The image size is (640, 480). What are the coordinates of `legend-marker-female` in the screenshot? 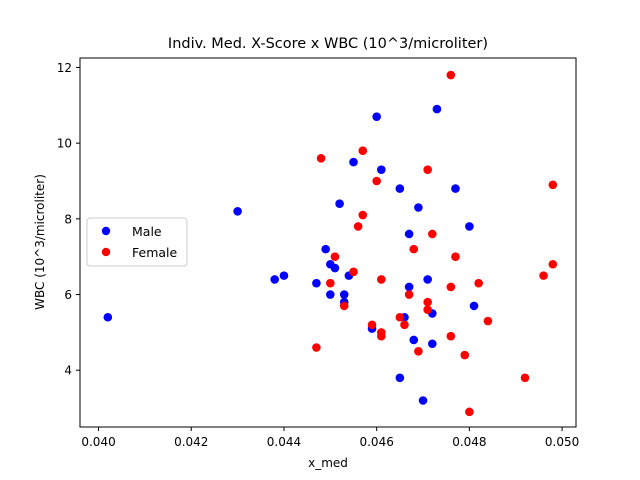 It's located at (106, 252).